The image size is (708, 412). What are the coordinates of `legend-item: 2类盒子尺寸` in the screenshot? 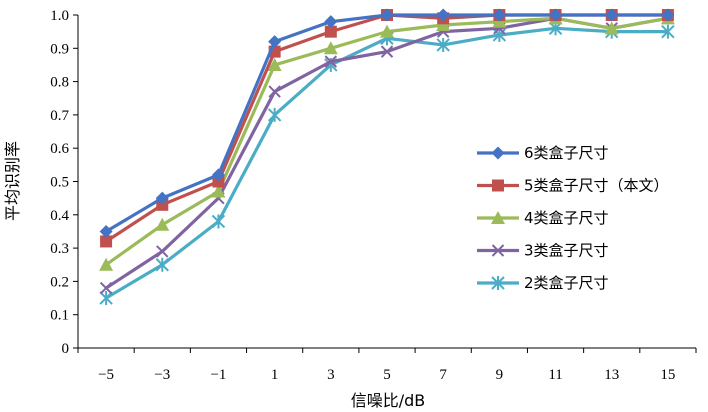 It's located at (543, 283).